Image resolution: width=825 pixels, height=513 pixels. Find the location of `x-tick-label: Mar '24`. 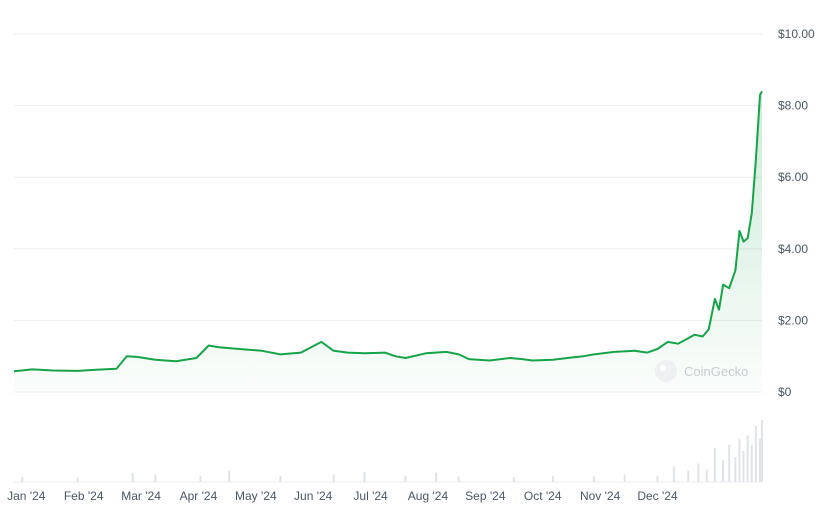

x-tick-label: Mar '24 is located at coordinates (141, 496).